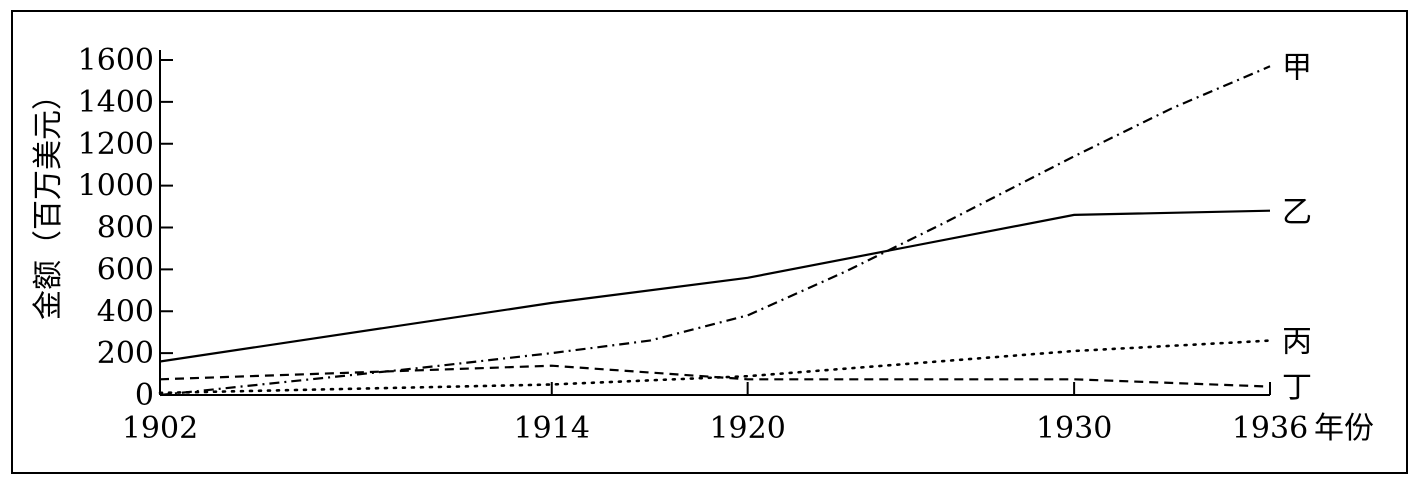 The width and height of the screenshot is (1412, 487). Describe the element at coordinates (125, 353) in the screenshot. I see `y-tick-label: 200` at that location.